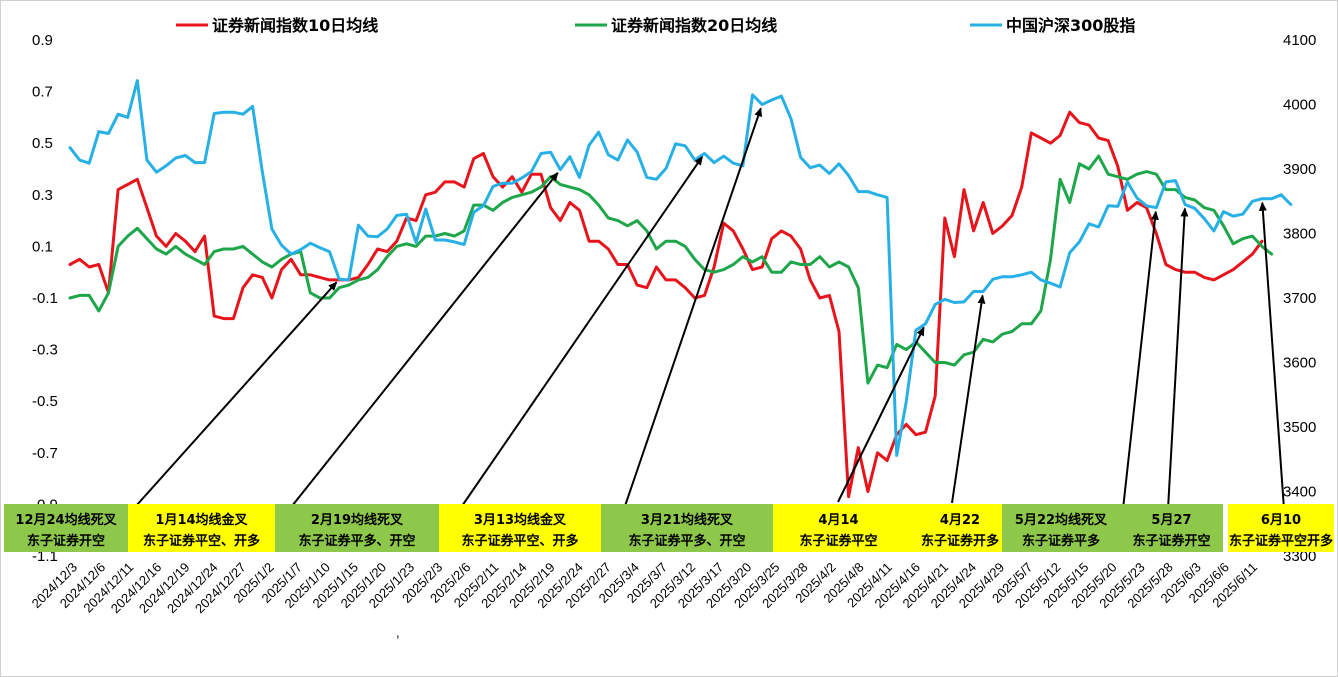 The height and width of the screenshot is (677, 1338). Describe the element at coordinates (66, 520) in the screenshot. I see `annotation-line-1: 12月24均线死叉` at that location.